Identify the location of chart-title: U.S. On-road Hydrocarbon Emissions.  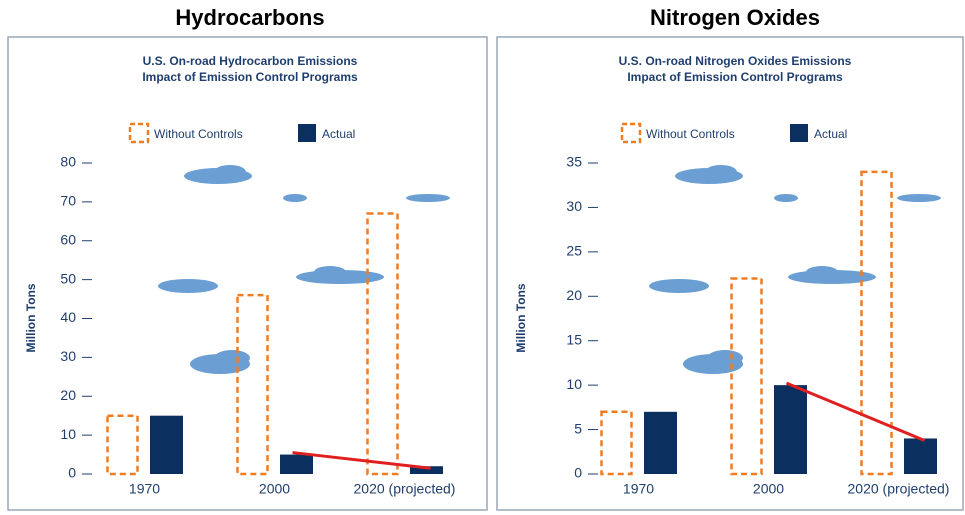
(250, 61).